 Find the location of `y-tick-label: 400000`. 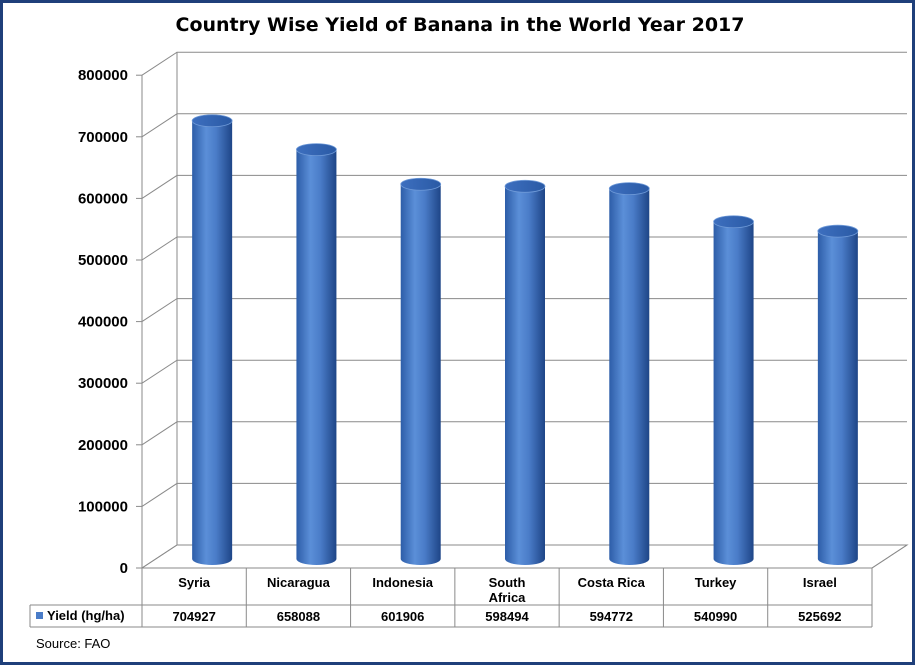

y-tick-label: 400000 is located at coordinates (103, 322).